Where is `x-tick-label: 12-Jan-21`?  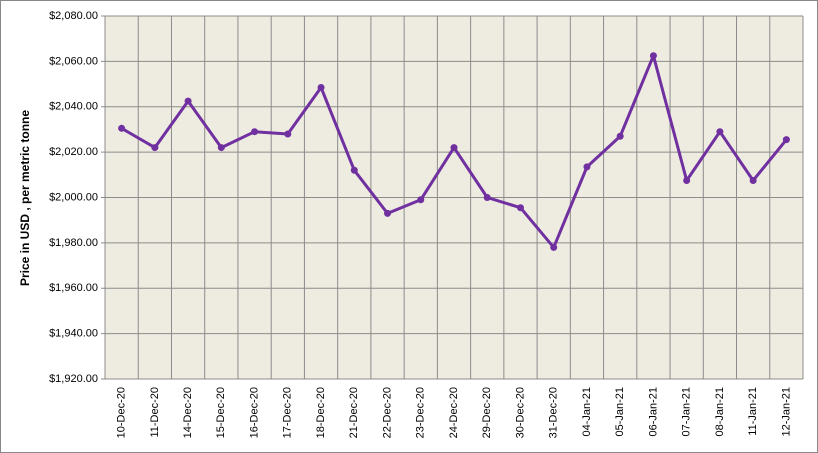 x-tick-label: 12-Jan-21 is located at coordinates (786, 412).